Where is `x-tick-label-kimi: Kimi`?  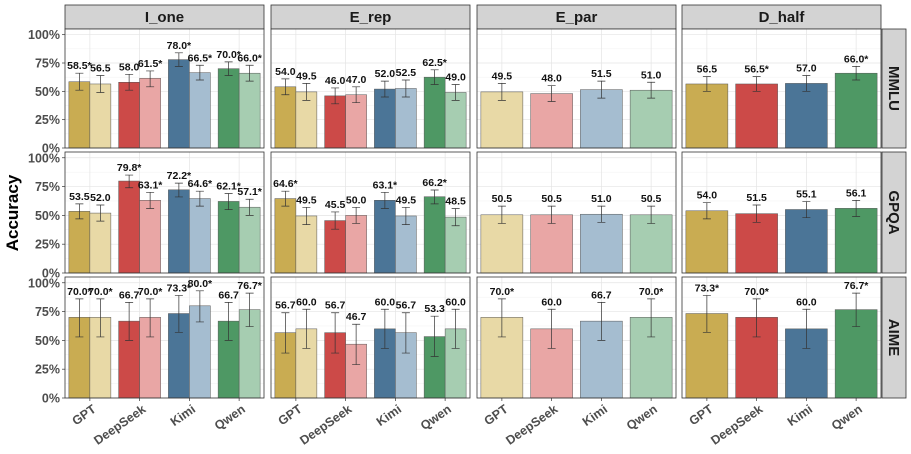
x-tick-label-kimi: Kimi is located at coordinates (183, 415).